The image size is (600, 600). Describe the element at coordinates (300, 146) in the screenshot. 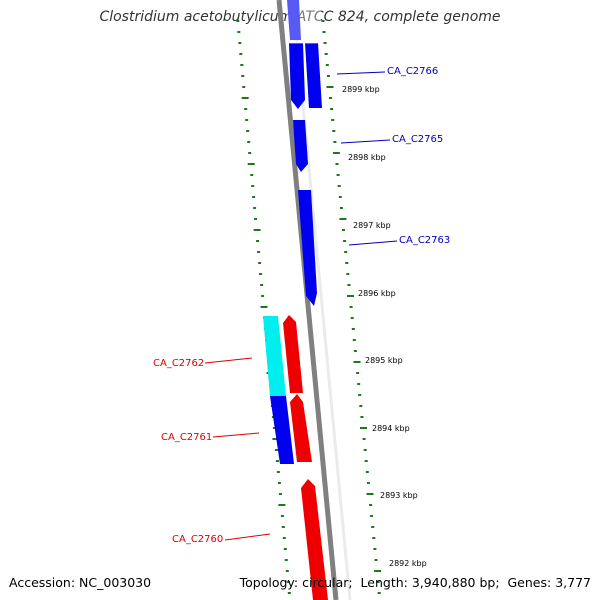

I see `gene-feature-ca-c2765` at that location.